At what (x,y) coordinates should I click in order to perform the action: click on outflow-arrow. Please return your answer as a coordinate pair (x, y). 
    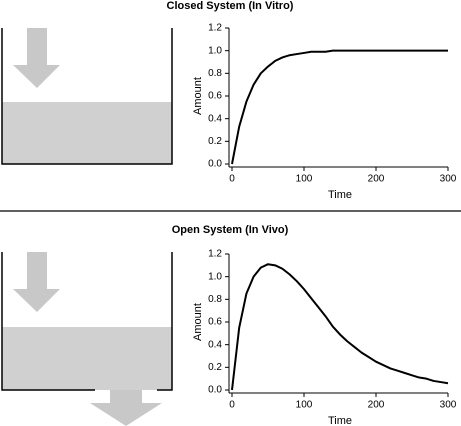
    Looking at the image, I should click on (126, 408).